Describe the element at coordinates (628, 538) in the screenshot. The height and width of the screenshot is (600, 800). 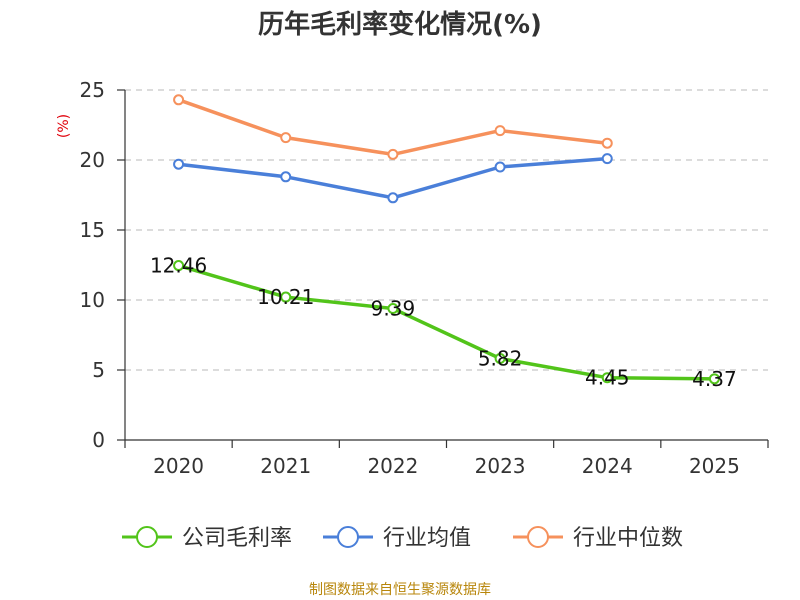
I see `legend-label: 行业中位数` at that location.